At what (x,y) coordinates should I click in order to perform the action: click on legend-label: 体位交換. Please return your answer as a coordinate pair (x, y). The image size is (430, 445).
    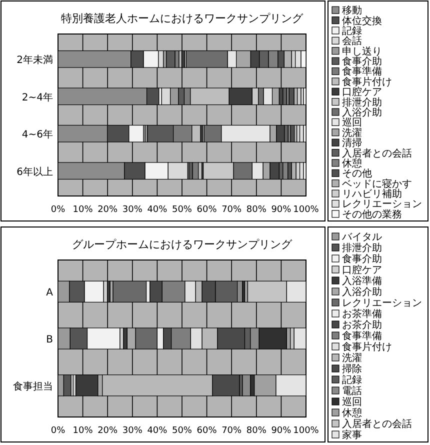
    Looking at the image, I should click on (362, 20).